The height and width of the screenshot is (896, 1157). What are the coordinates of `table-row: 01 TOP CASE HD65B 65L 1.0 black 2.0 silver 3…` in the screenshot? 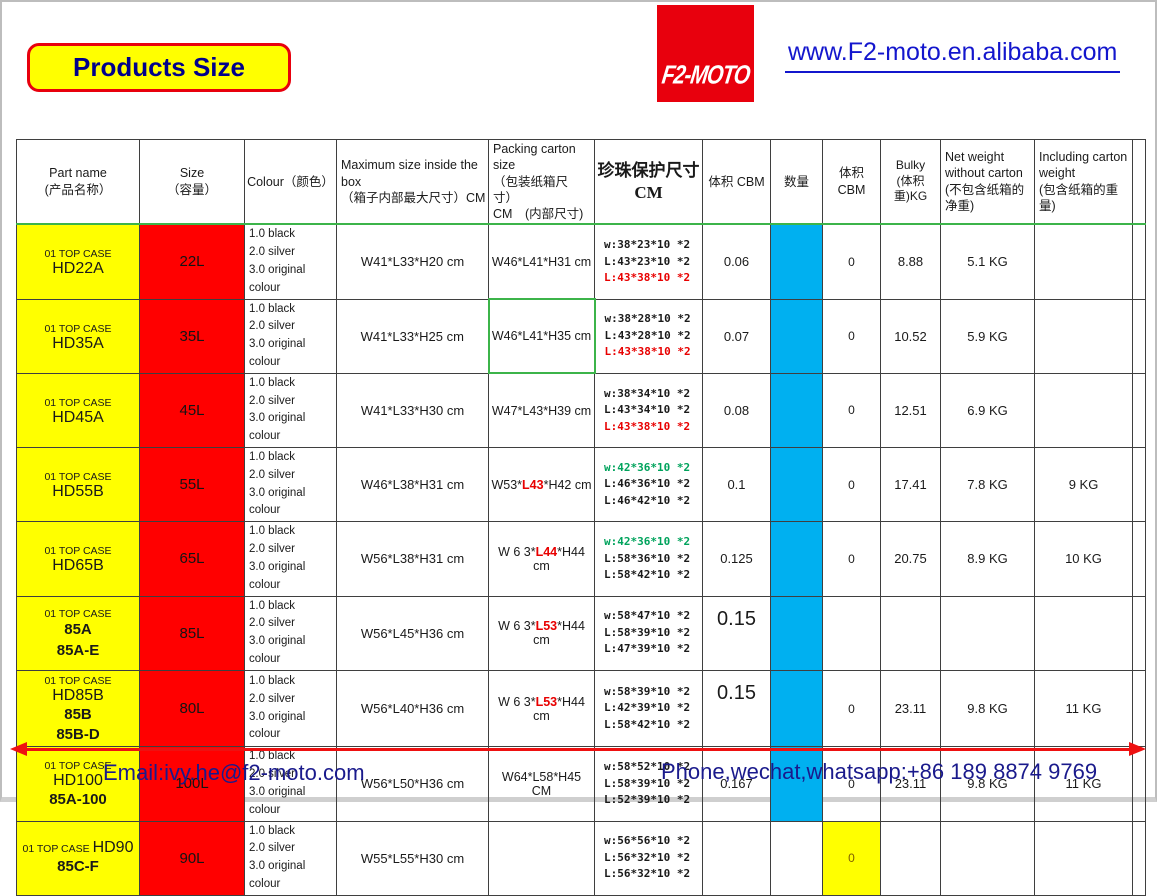 It's located at (581, 559).